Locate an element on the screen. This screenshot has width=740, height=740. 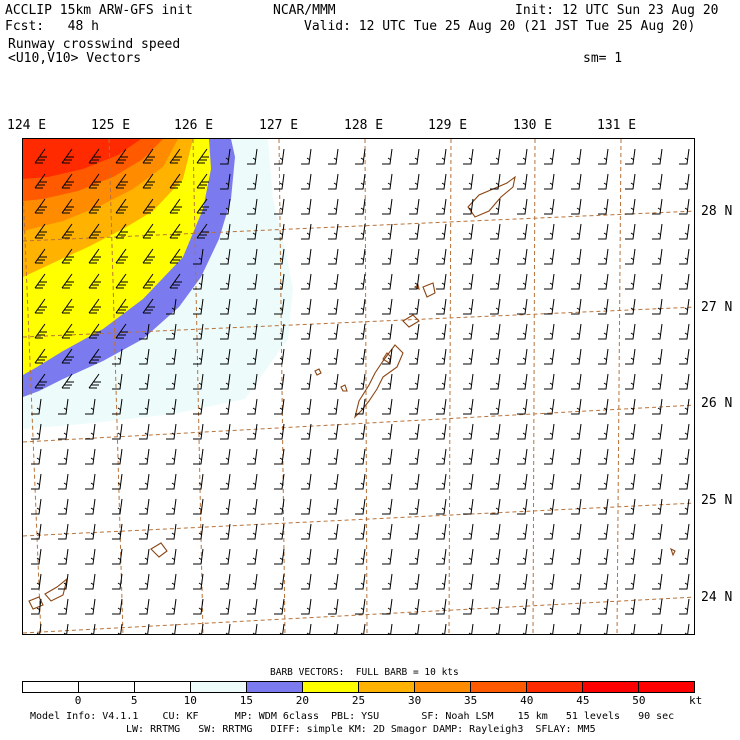
org-label: NCAR/MMM is located at coordinates (304, 10).